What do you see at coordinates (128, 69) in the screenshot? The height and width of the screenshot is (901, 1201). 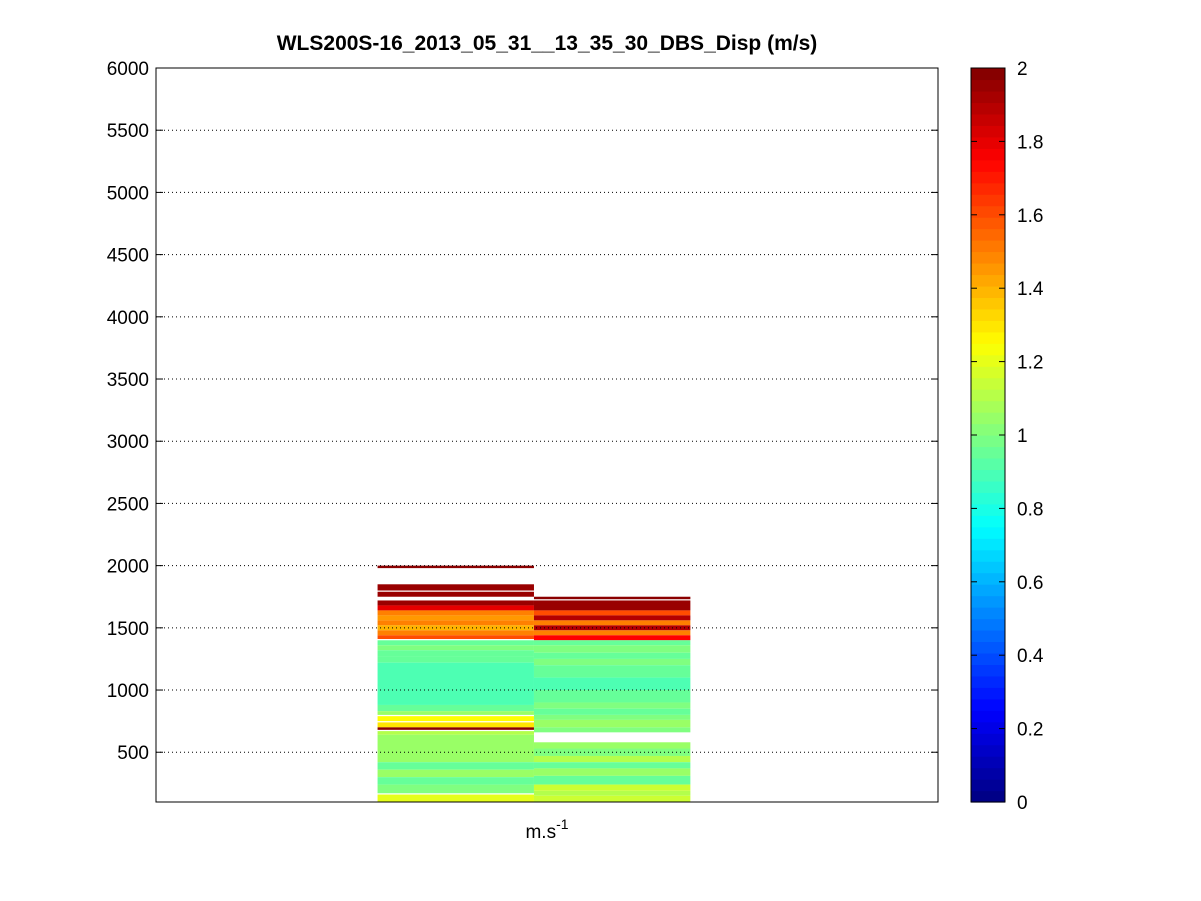 I see `y-tick-label: 6000` at bounding box center [128, 69].